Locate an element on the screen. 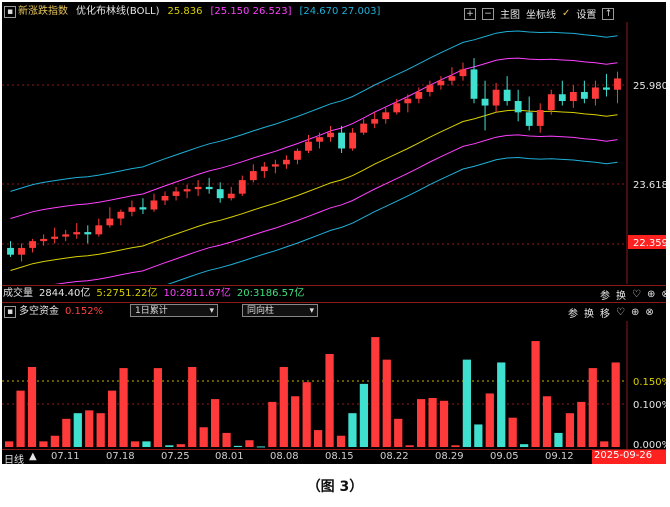  accumulate-select: 1日累计 ▾ is located at coordinates (174, 310).